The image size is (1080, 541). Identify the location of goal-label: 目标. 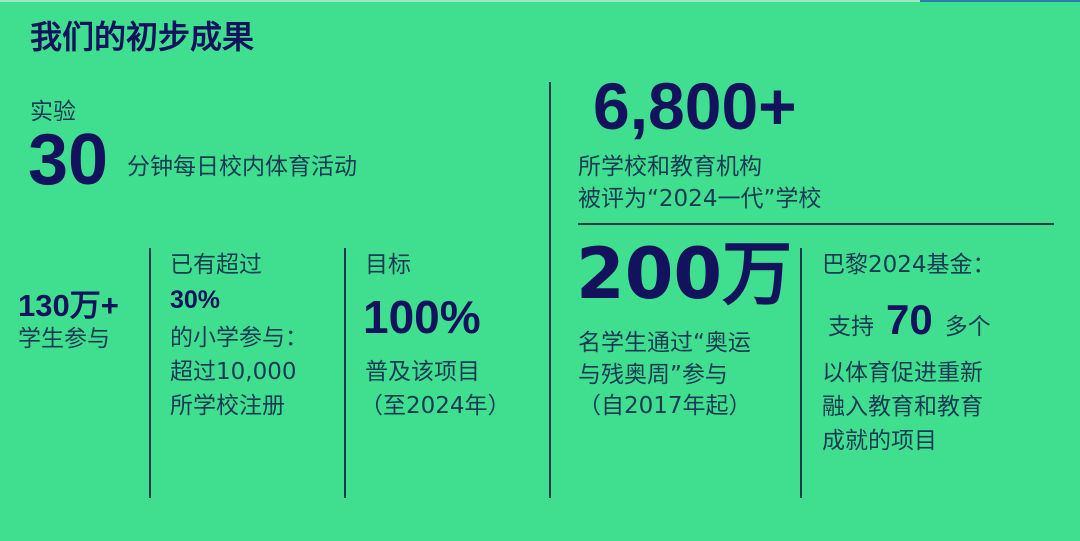
(388, 265).